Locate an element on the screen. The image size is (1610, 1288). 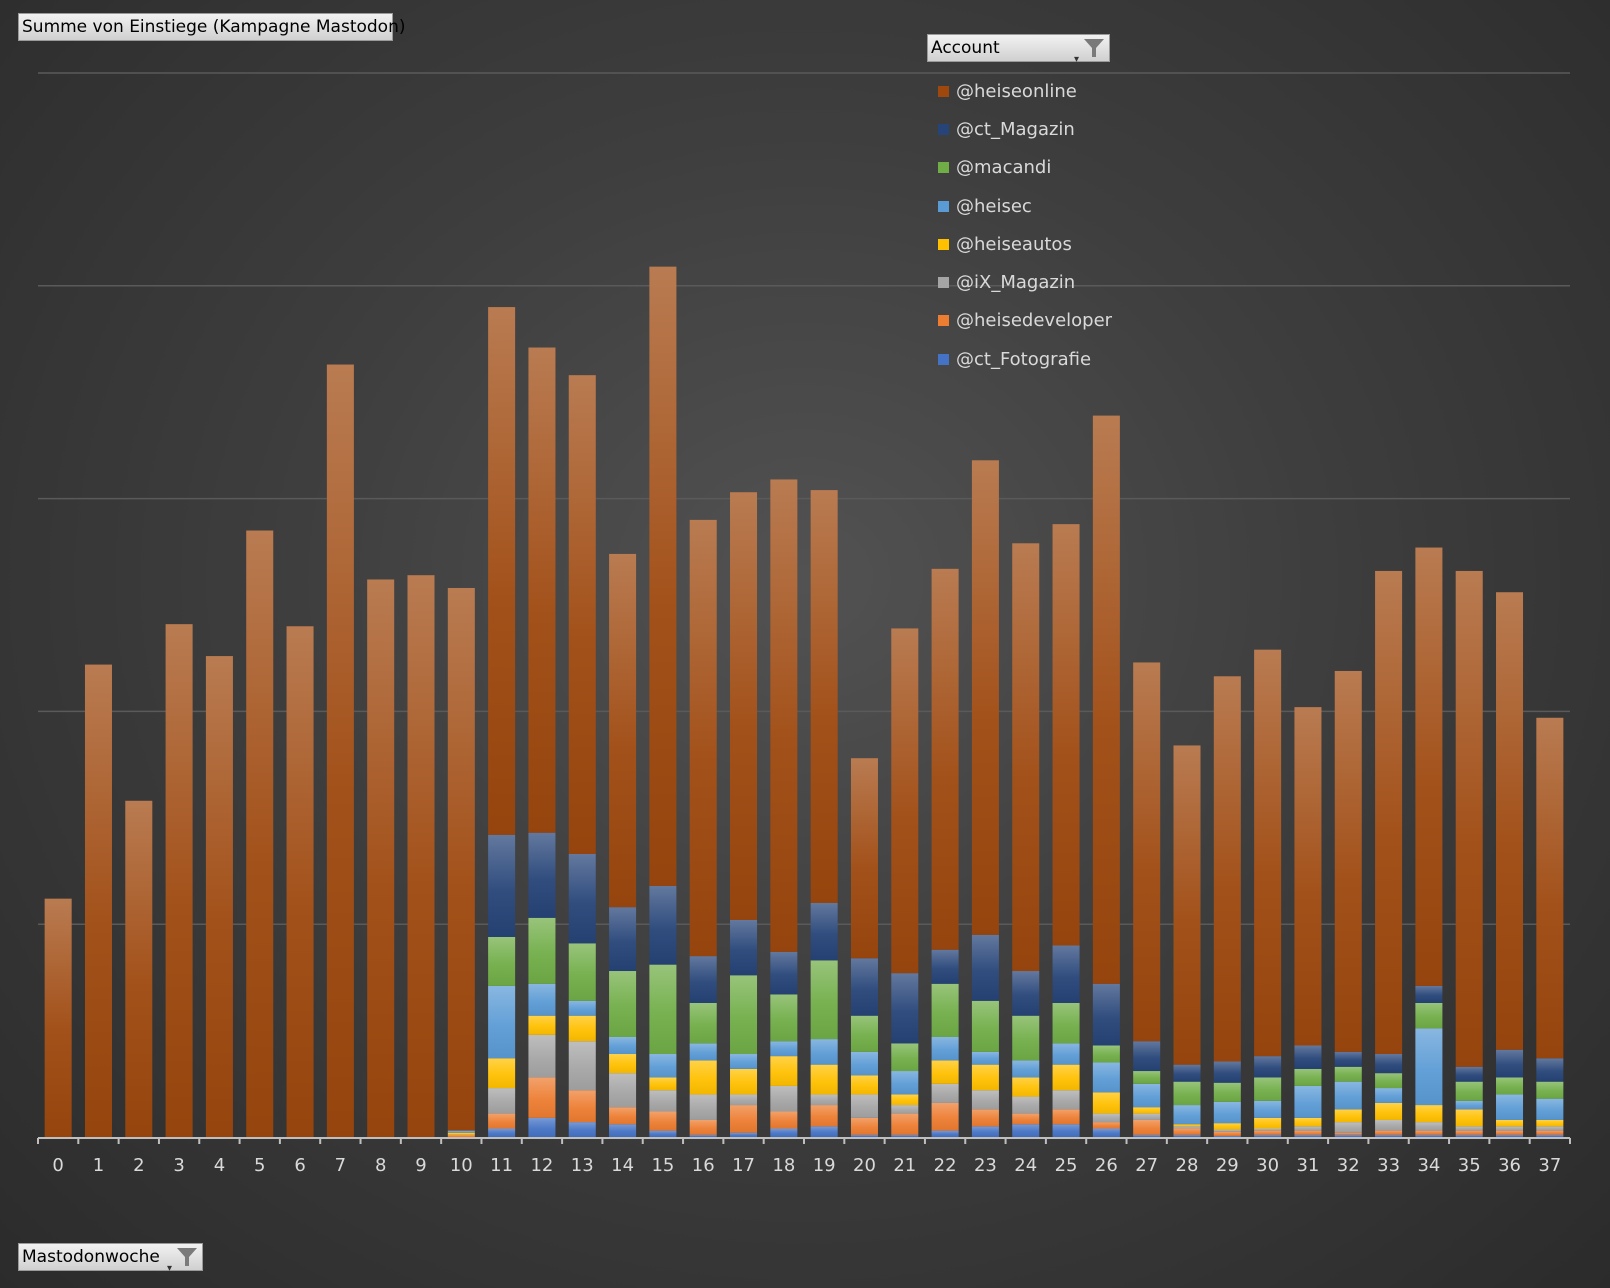
legend-label: @heiseonline is located at coordinates (1016, 91).